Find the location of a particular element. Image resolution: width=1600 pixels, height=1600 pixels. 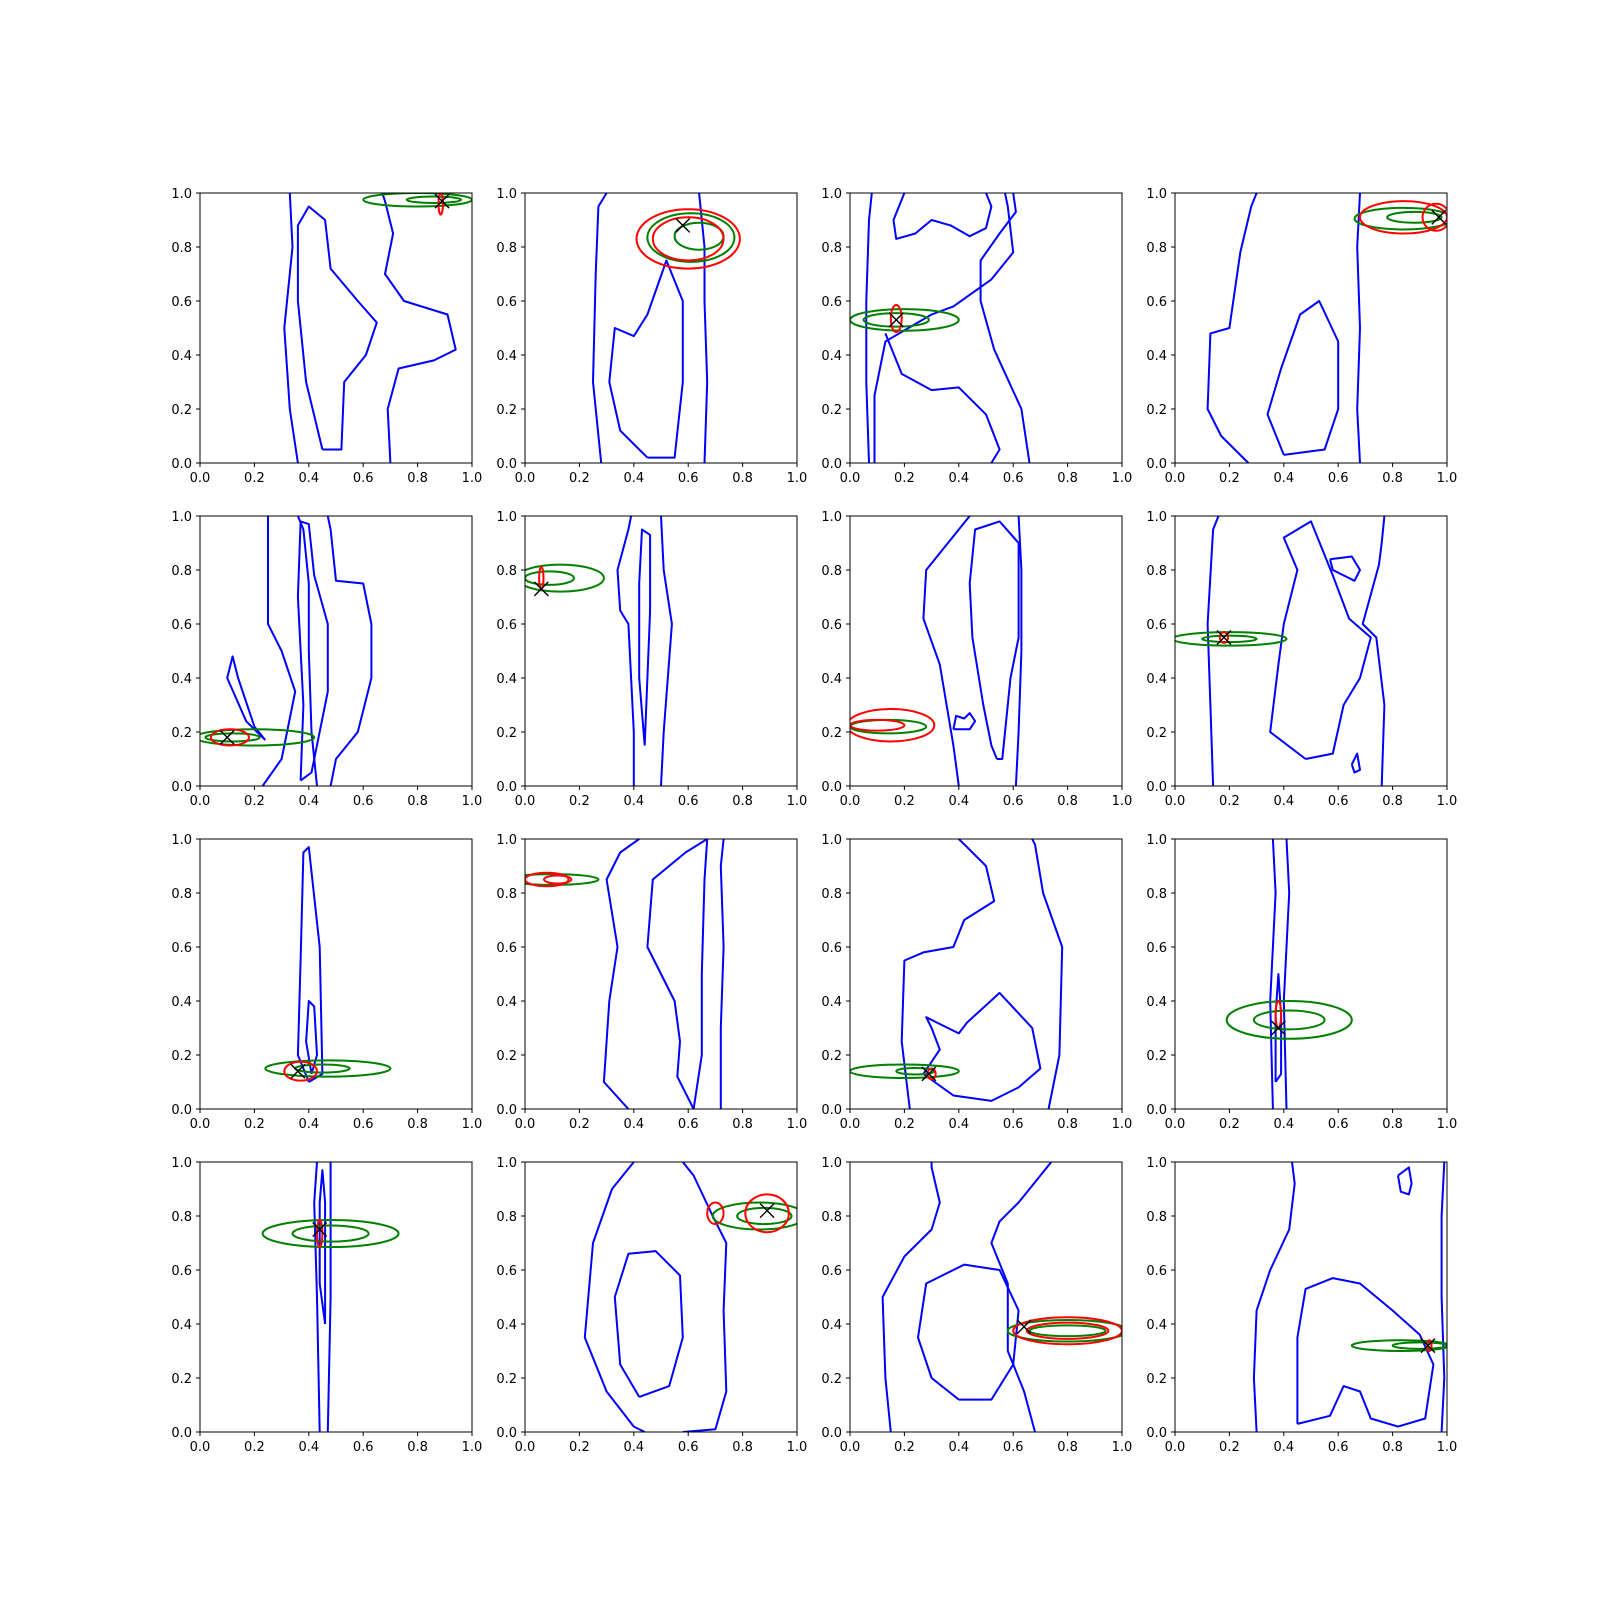

subplot-5: 0.00.0 0.2 0.2 0.4 0.4 0.6 0.6 0.8 0.8 1.0 1.0 is located at coordinates (326, 659).